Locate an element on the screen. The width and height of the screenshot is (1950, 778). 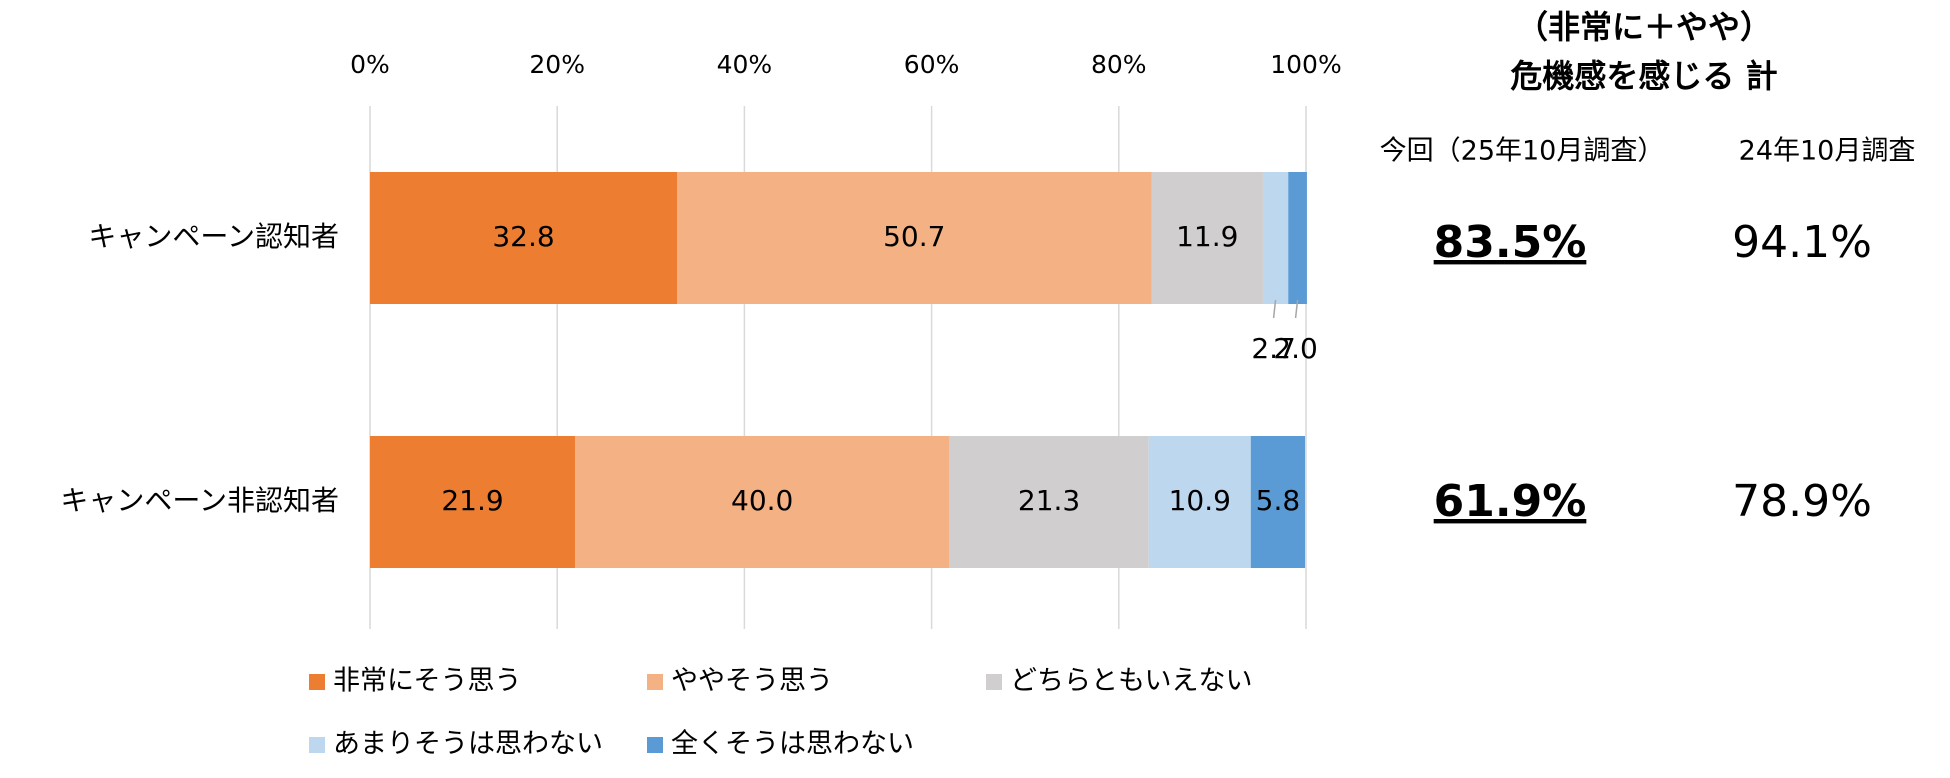
summary-title: （非常に＋やや） is located at coordinates (1644, 27).